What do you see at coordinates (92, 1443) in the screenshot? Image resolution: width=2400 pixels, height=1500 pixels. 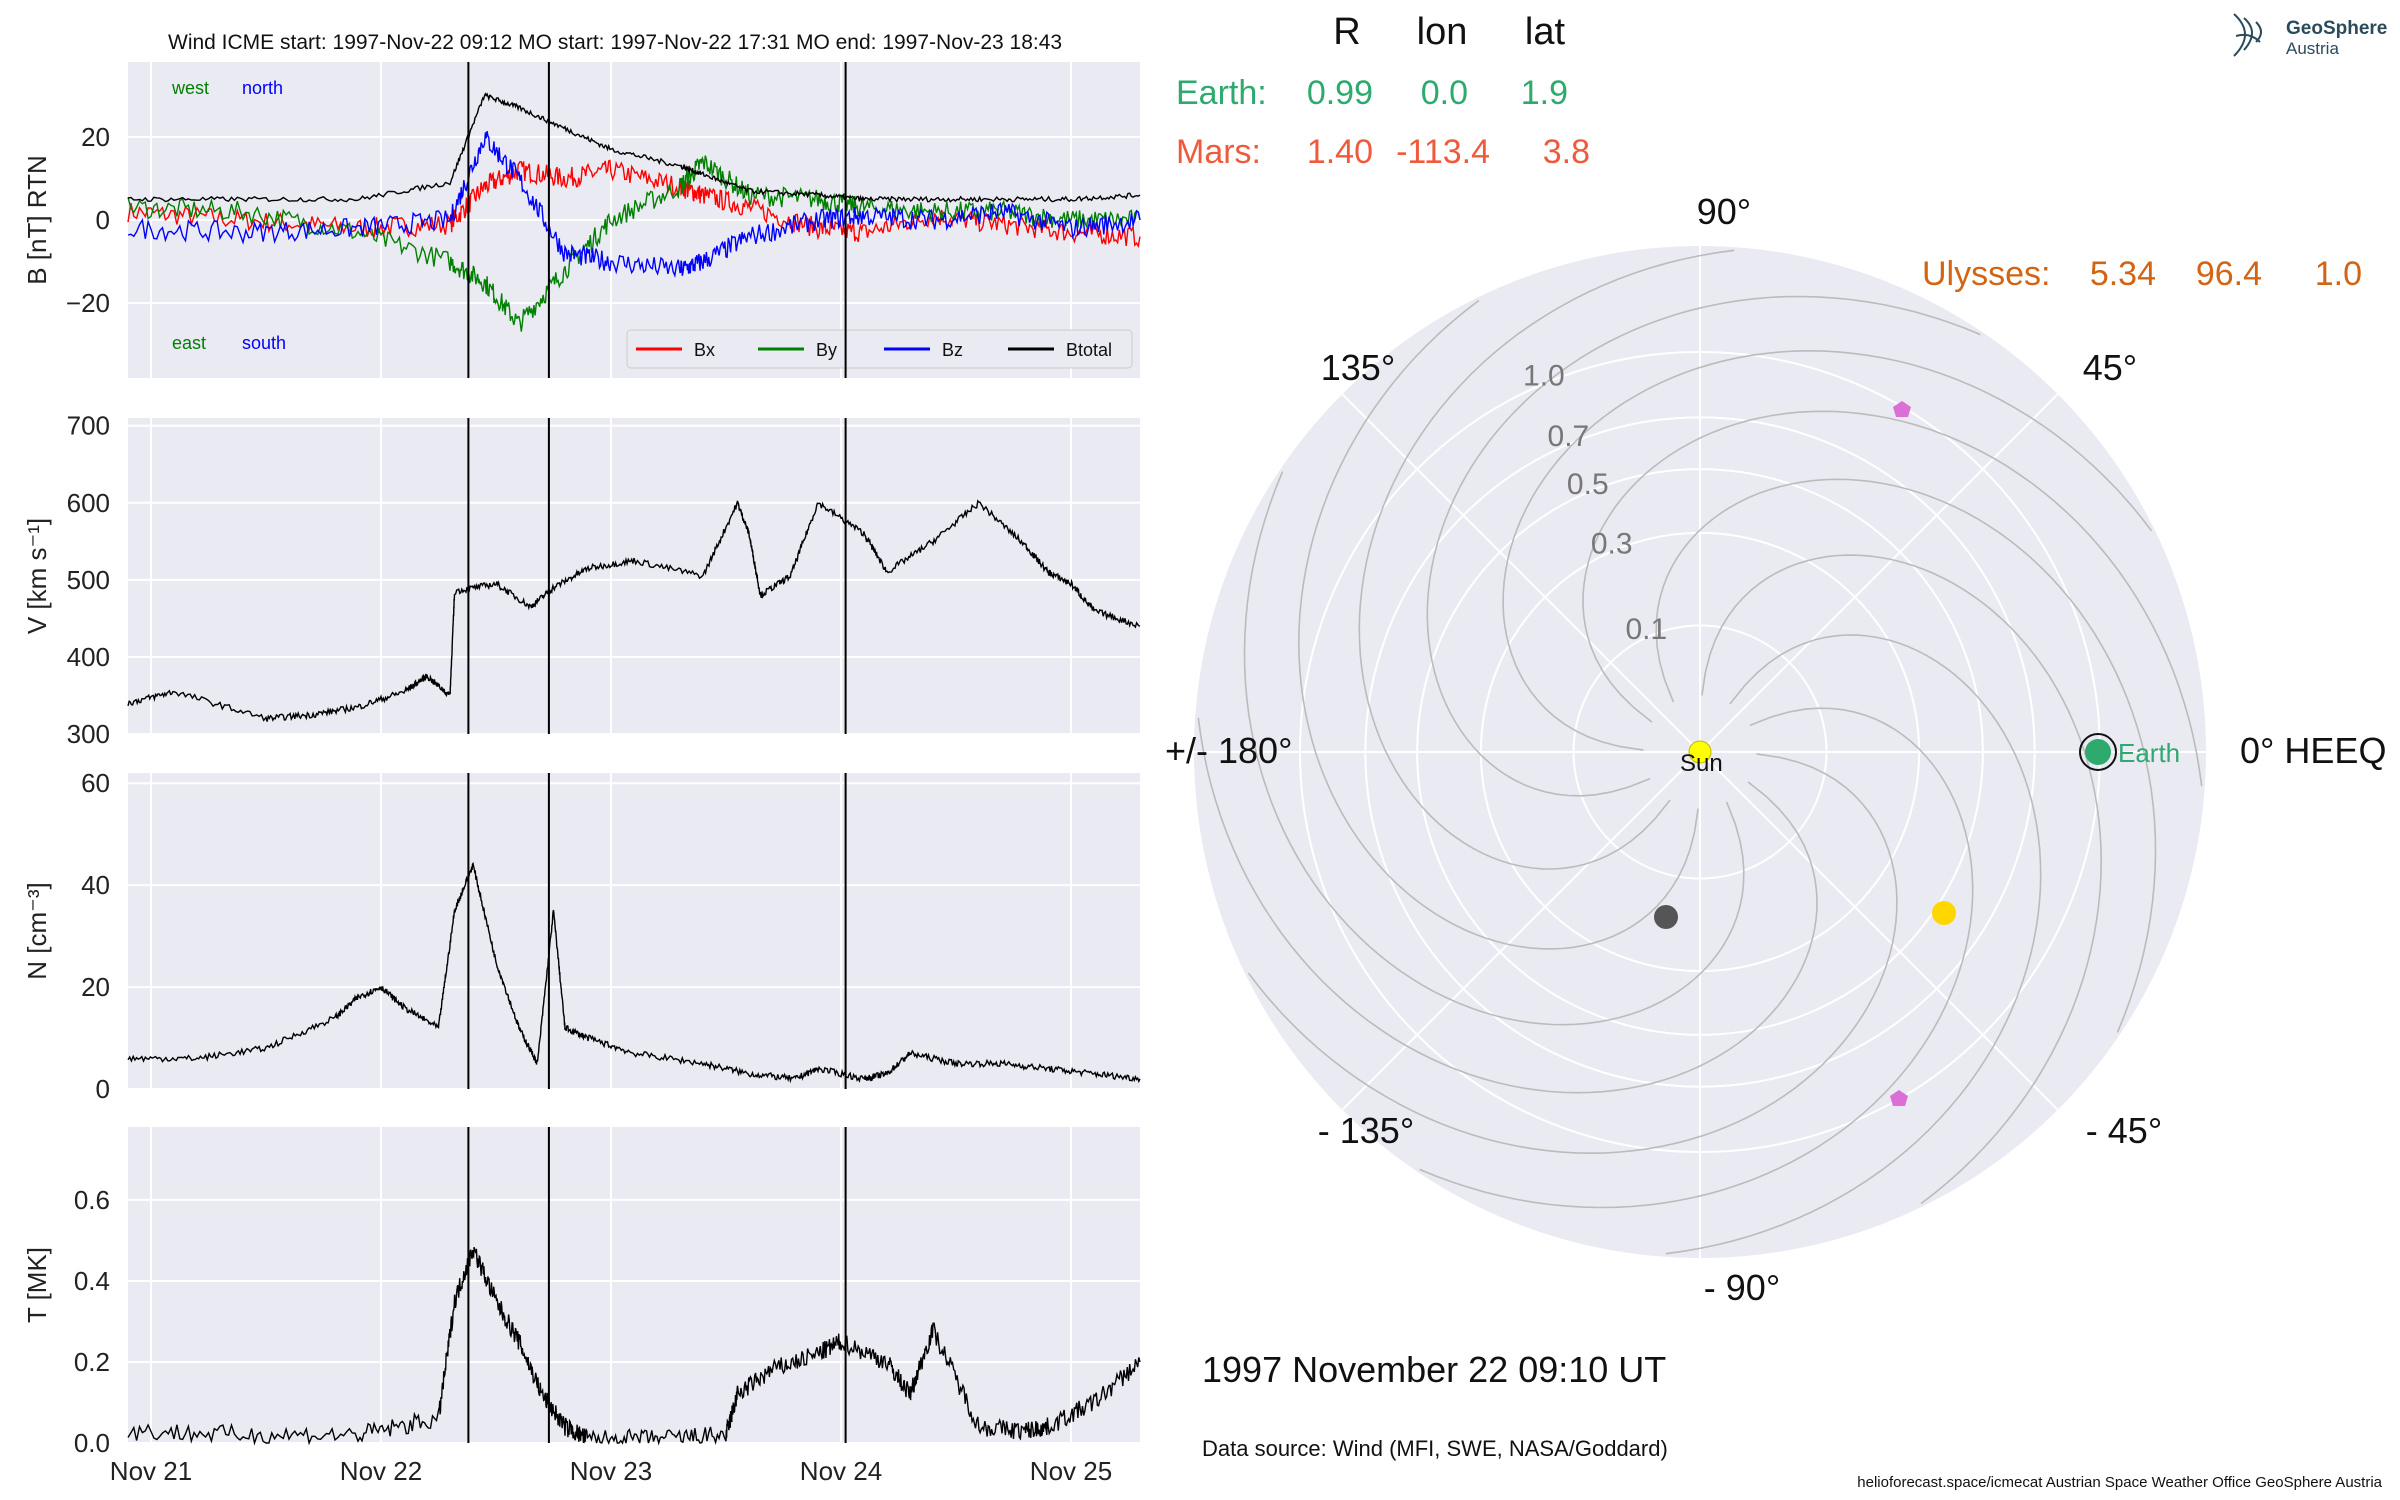 I see `y-tick-label: 0.0` at bounding box center [92, 1443].